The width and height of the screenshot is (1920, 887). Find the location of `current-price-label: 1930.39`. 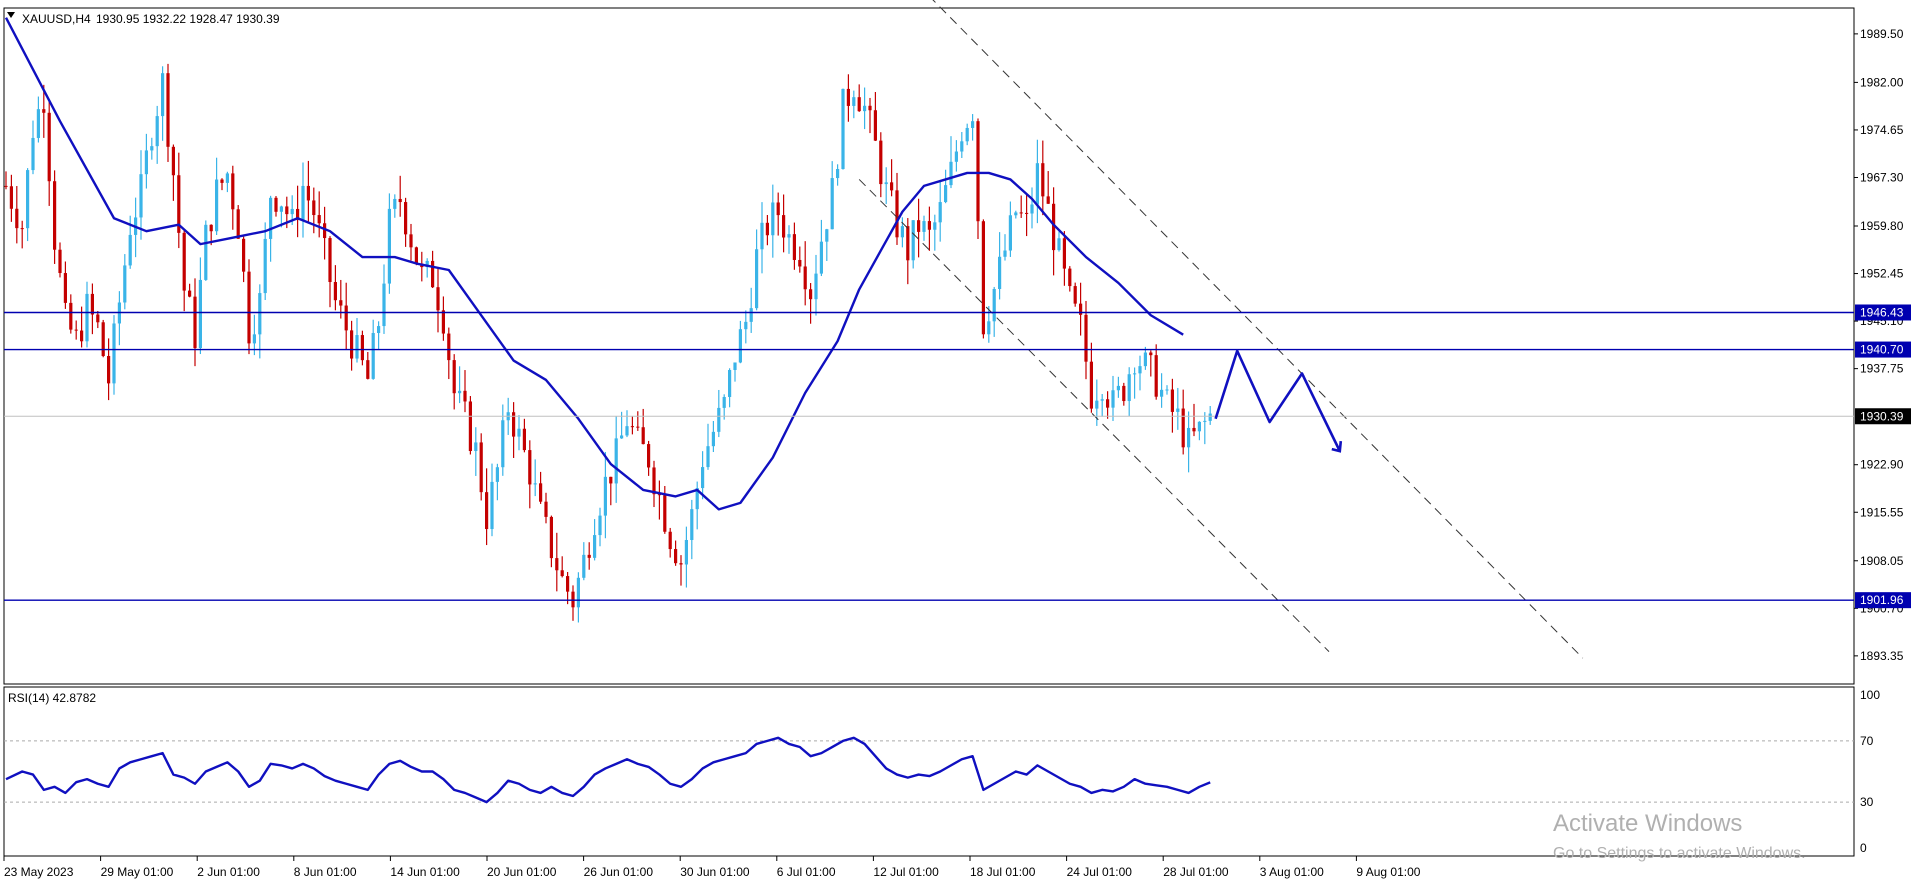

current-price-label: 1930.39 is located at coordinates (1882, 416).